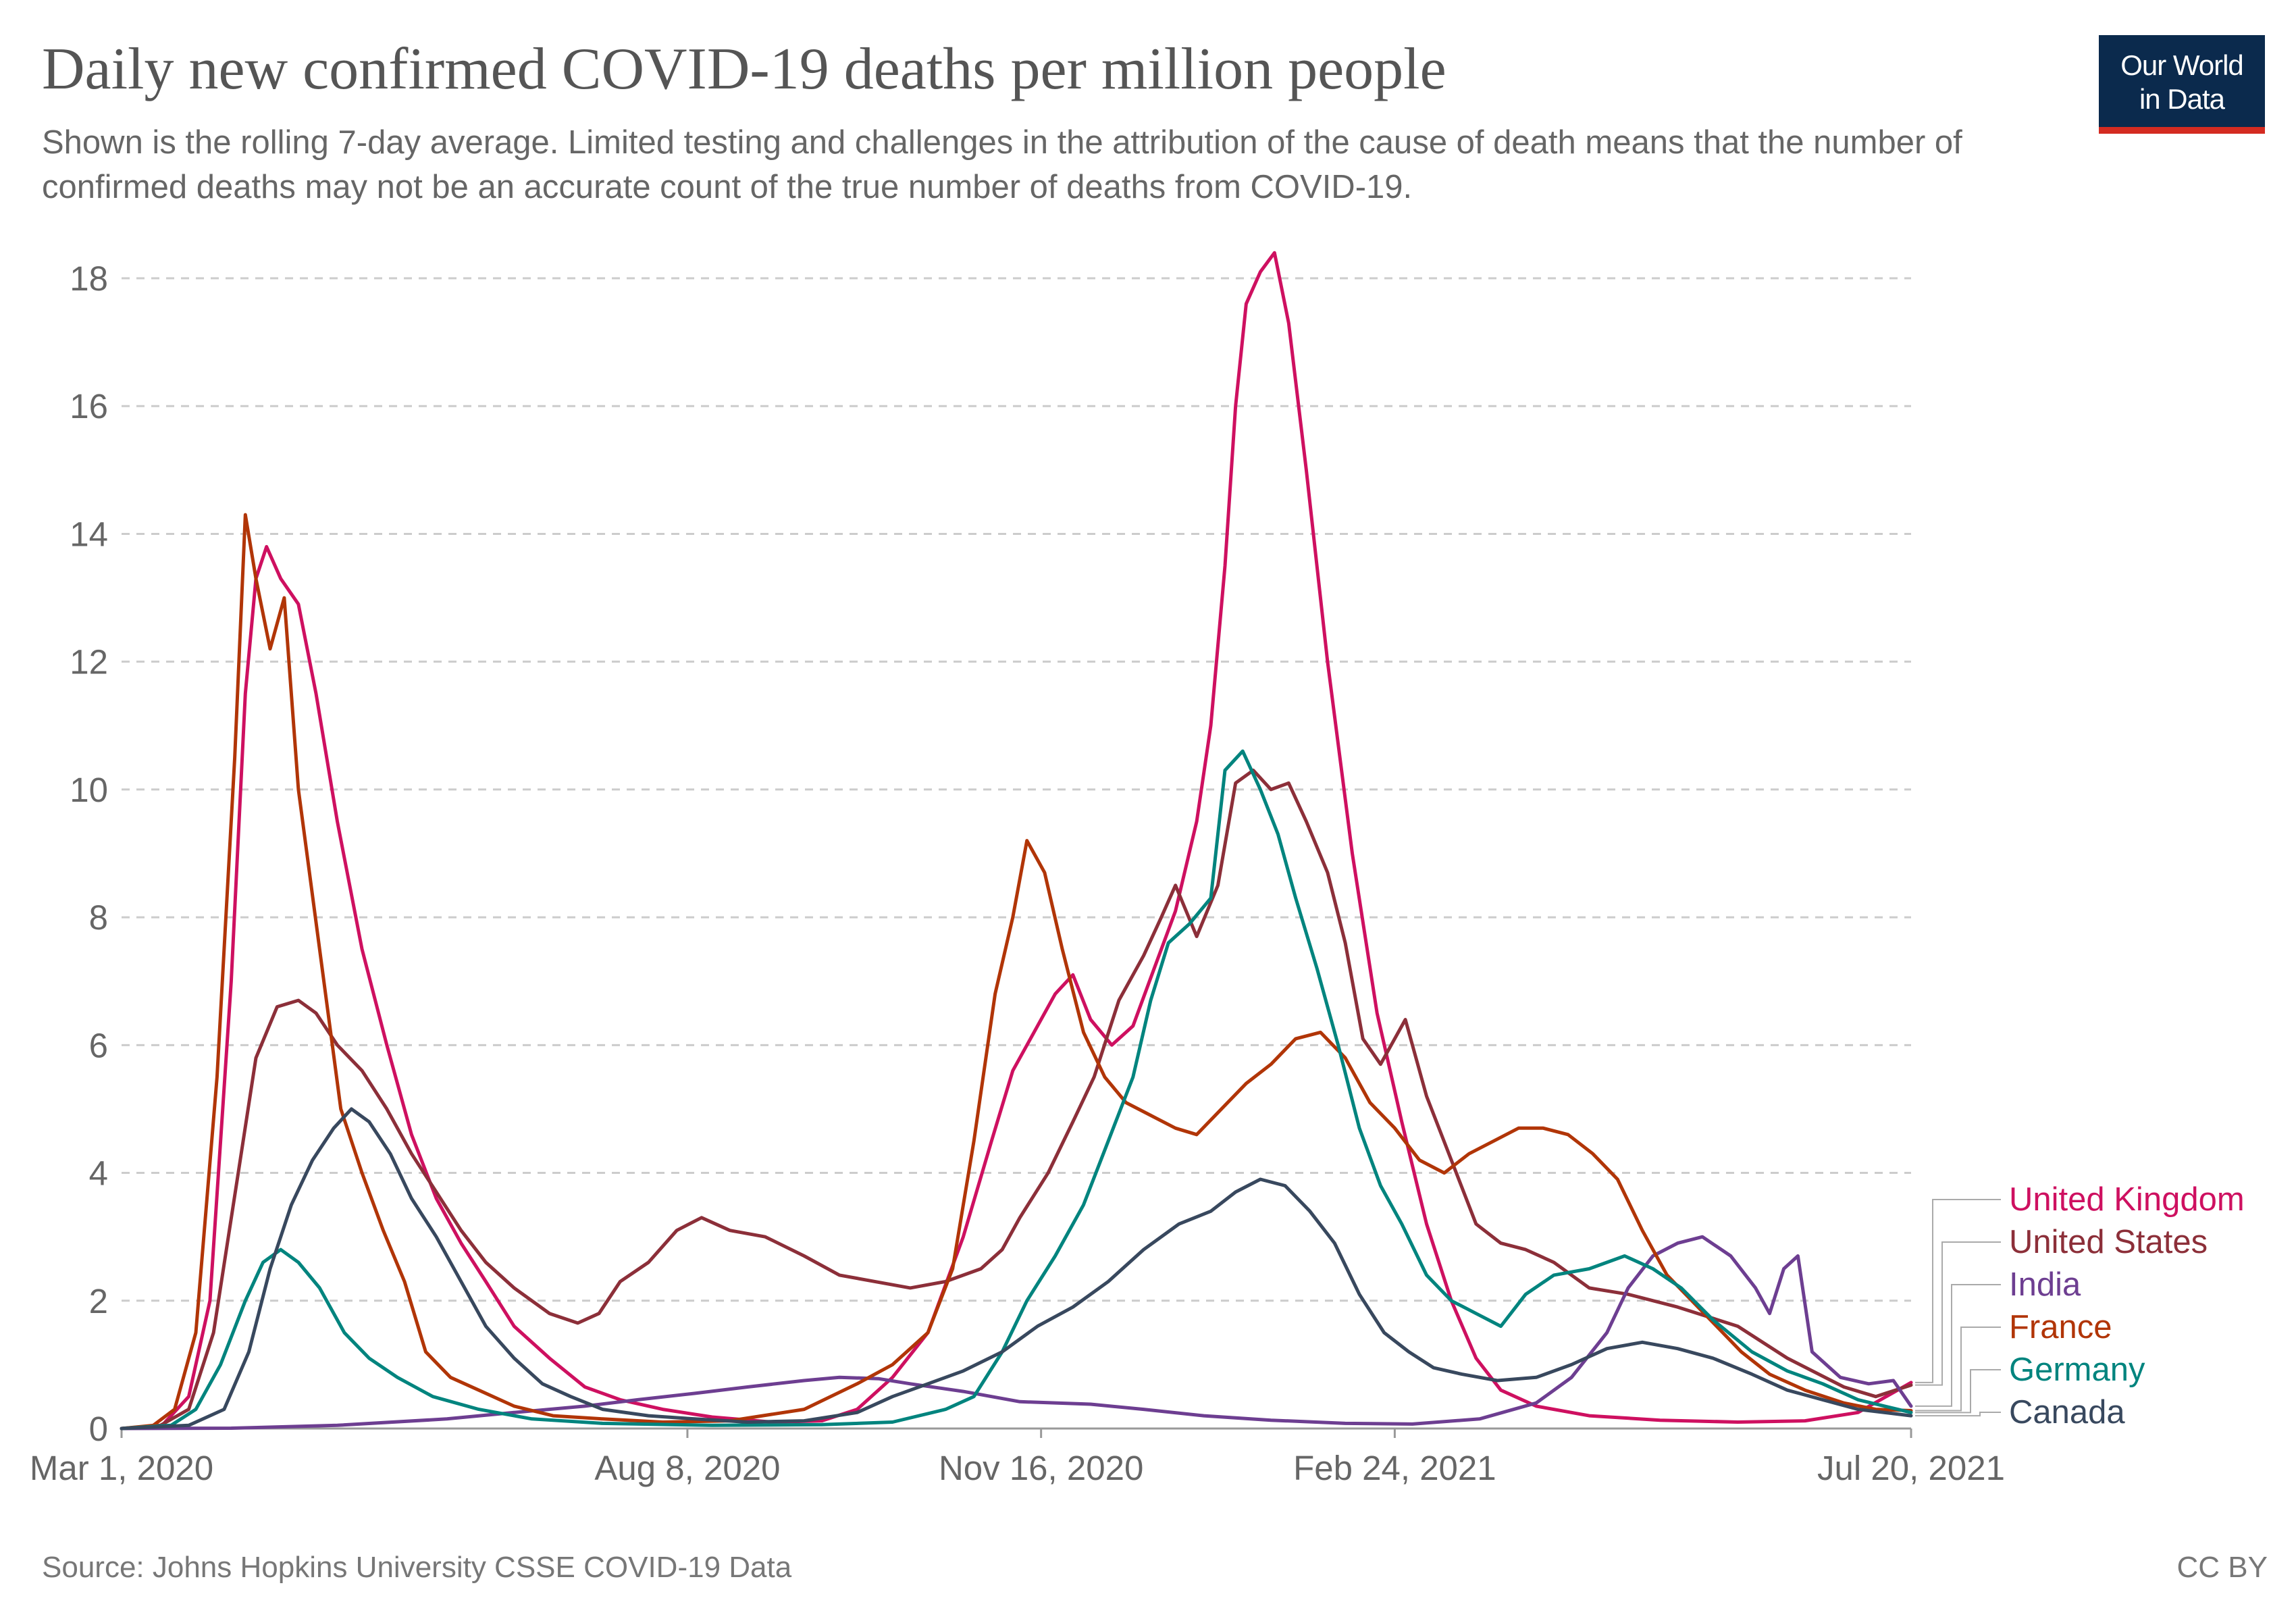 This screenshot has height=1621, width=2296. Describe the element at coordinates (1911, 1468) in the screenshot. I see `x-tick-label: Jul 20, 2021` at that location.